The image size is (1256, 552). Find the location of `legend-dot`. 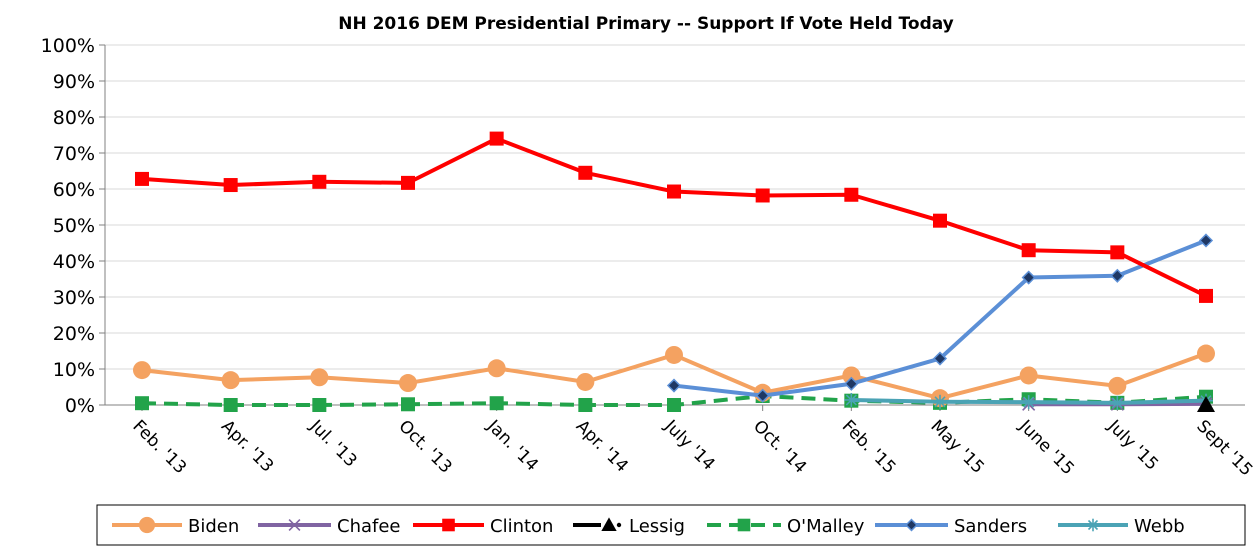

legend-dot is located at coordinates (619, 525).